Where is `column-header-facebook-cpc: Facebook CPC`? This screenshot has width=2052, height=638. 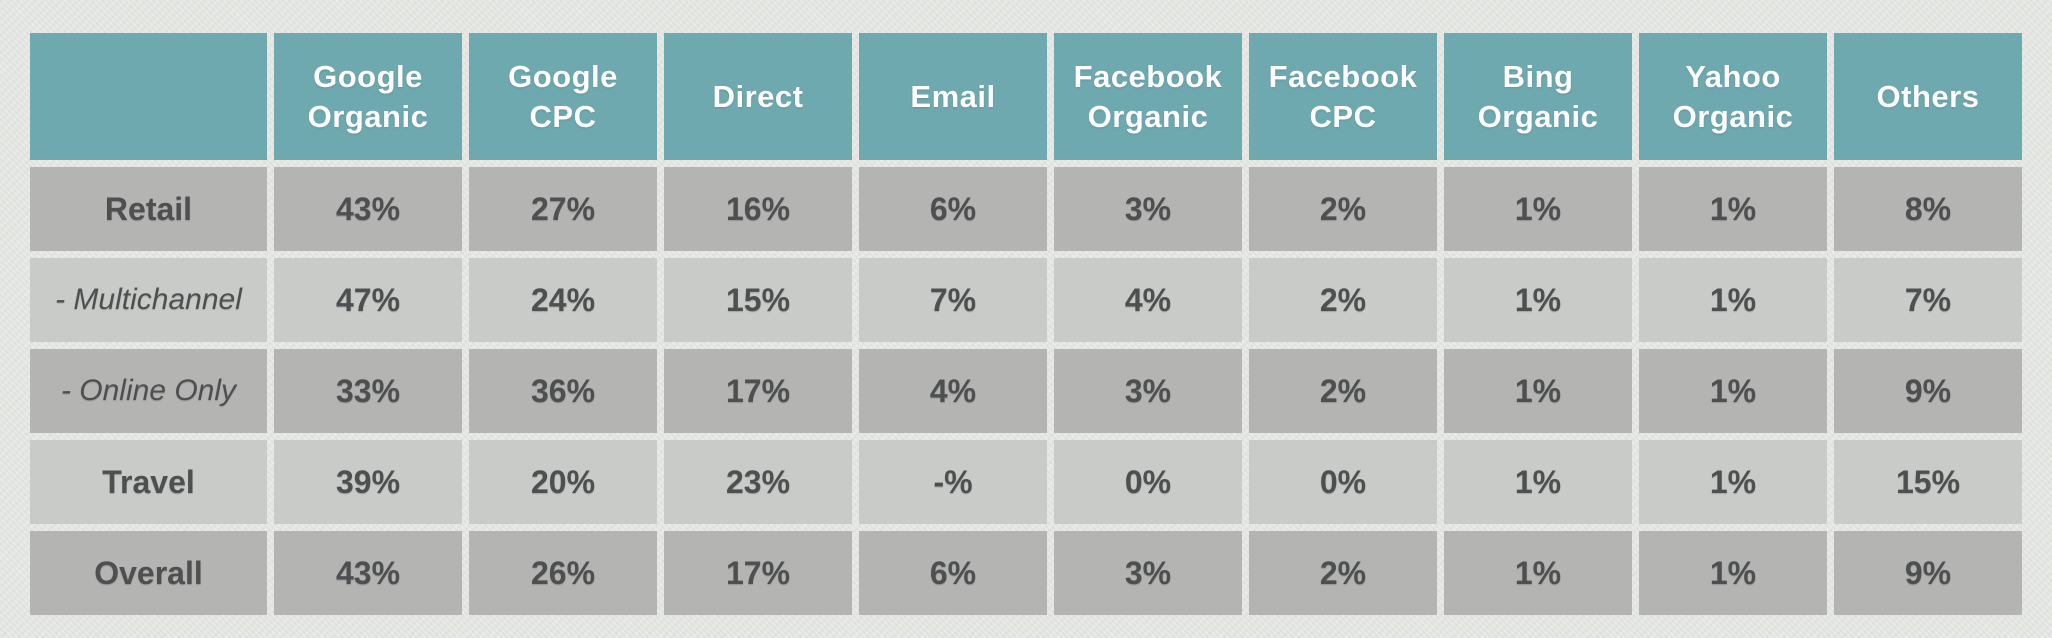
column-header-facebook-cpc: Facebook CPC is located at coordinates (1343, 96).